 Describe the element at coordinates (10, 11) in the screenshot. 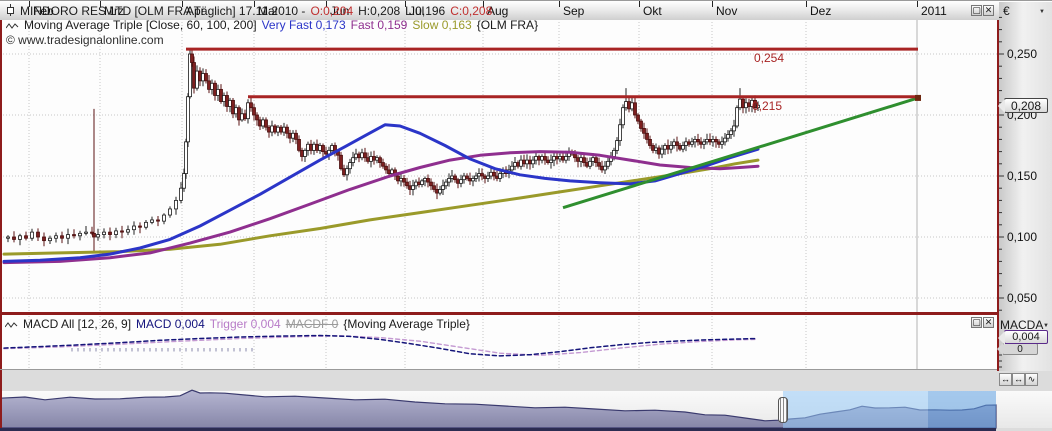

I see `candlestick-icon` at that location.